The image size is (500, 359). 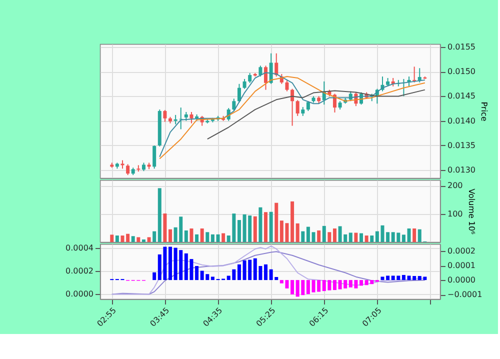 I want to click on y-tick-label: 0.0130, so click(x=462, y=170).